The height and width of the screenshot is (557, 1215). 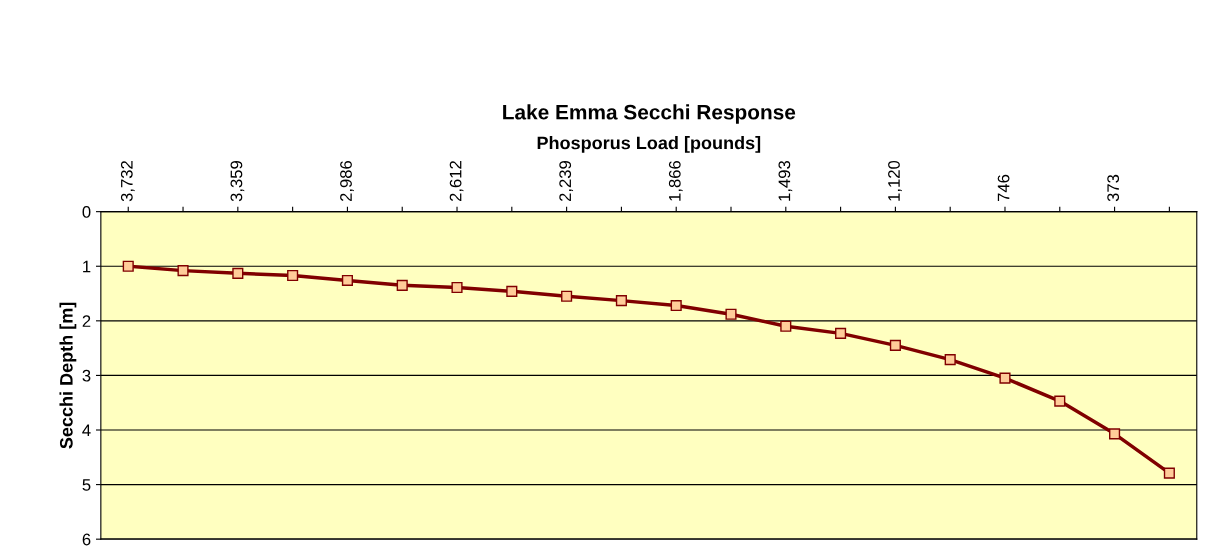 What do you see at coordinates (1003, 188) in the screenshot?
I see `x-tick-label: 746` at bounding box center [1003, 188].